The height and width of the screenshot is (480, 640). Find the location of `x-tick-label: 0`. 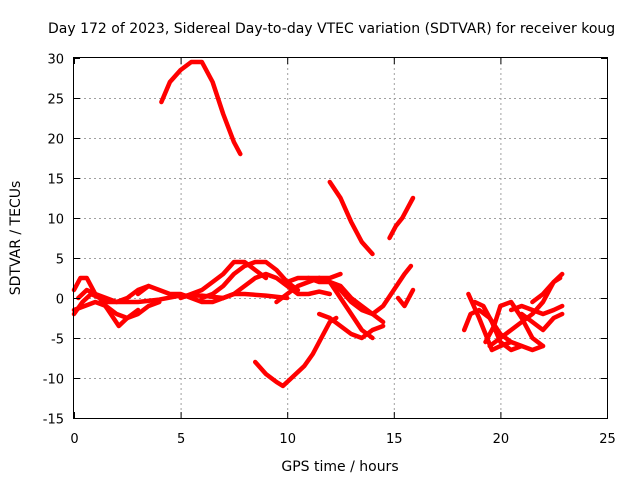

x-tick-label: 0 is located at coordinates (74, 439).